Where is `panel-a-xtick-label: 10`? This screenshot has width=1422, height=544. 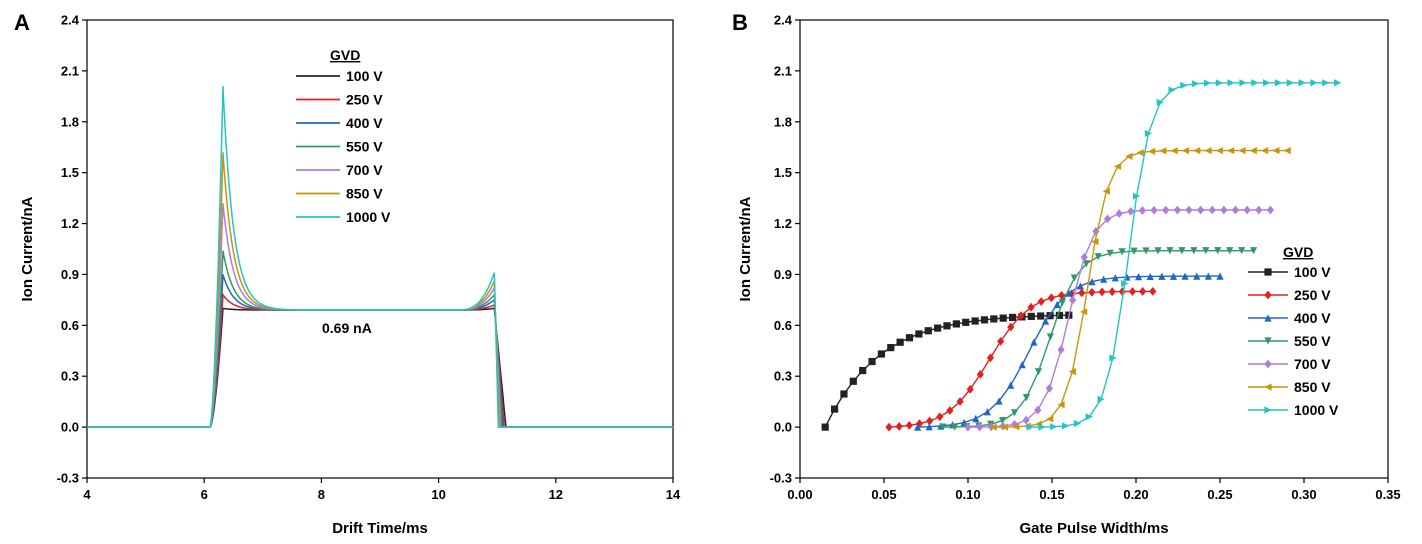
panel-a-xtick-label: 10 is located at coordinates (438, 494).